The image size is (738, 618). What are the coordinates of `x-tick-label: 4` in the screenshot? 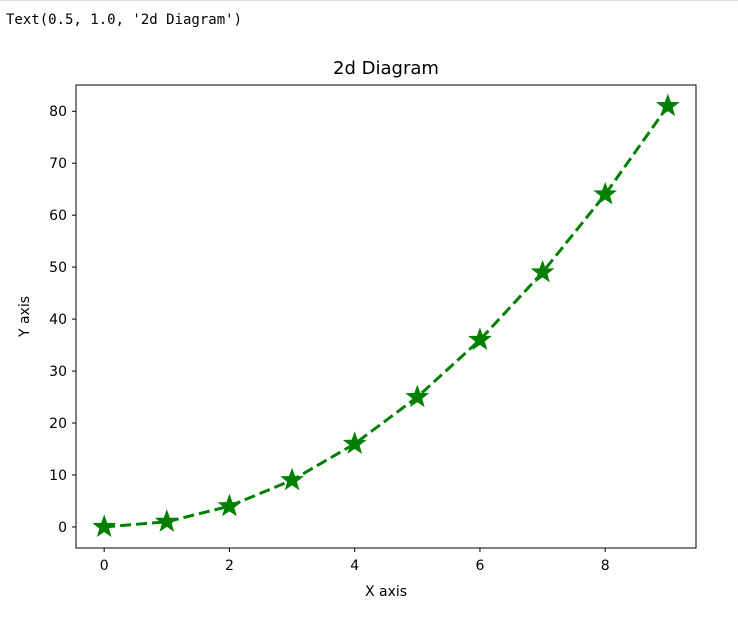 It's located at (354, 566).